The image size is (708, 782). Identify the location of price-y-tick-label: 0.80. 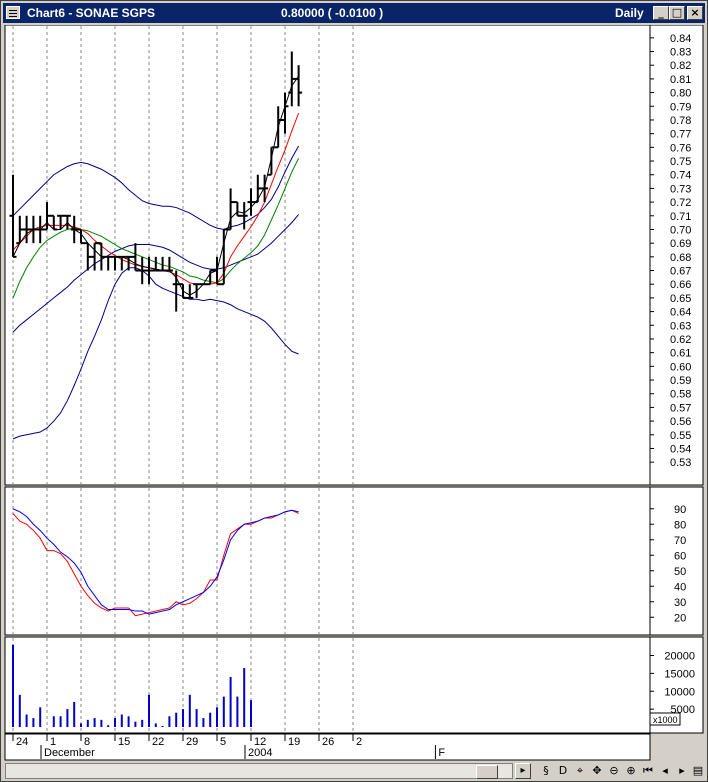
(680, 94).